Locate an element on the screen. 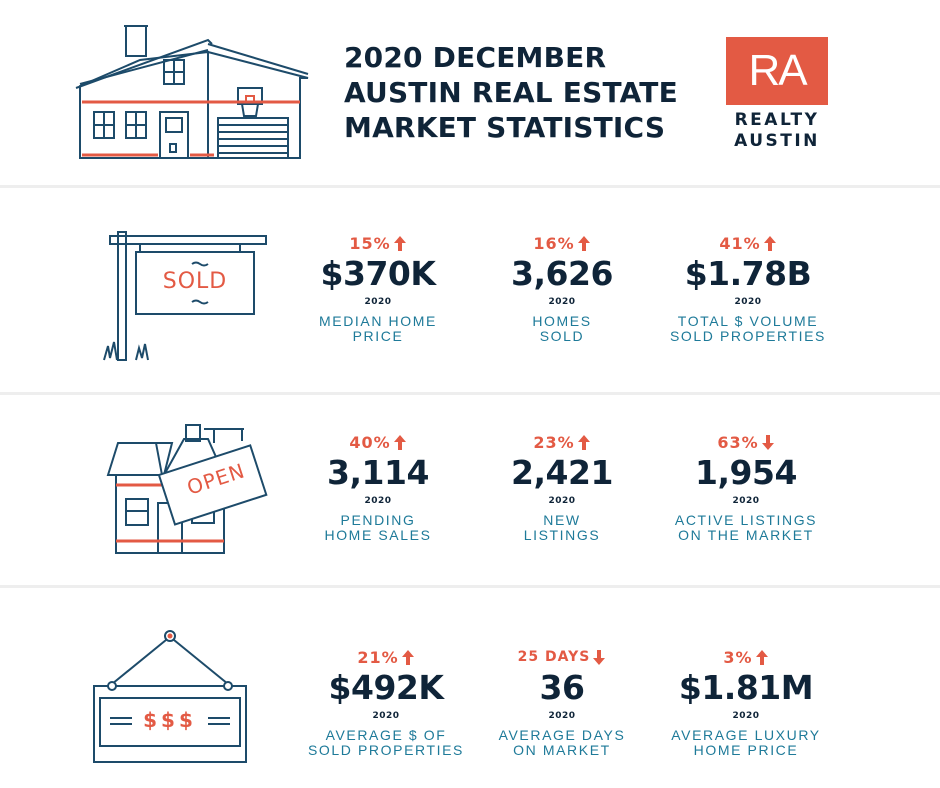  stat-new-listings: 23% 2,421 2020 NEW LISTINGS is located at coordinates (562, 486).